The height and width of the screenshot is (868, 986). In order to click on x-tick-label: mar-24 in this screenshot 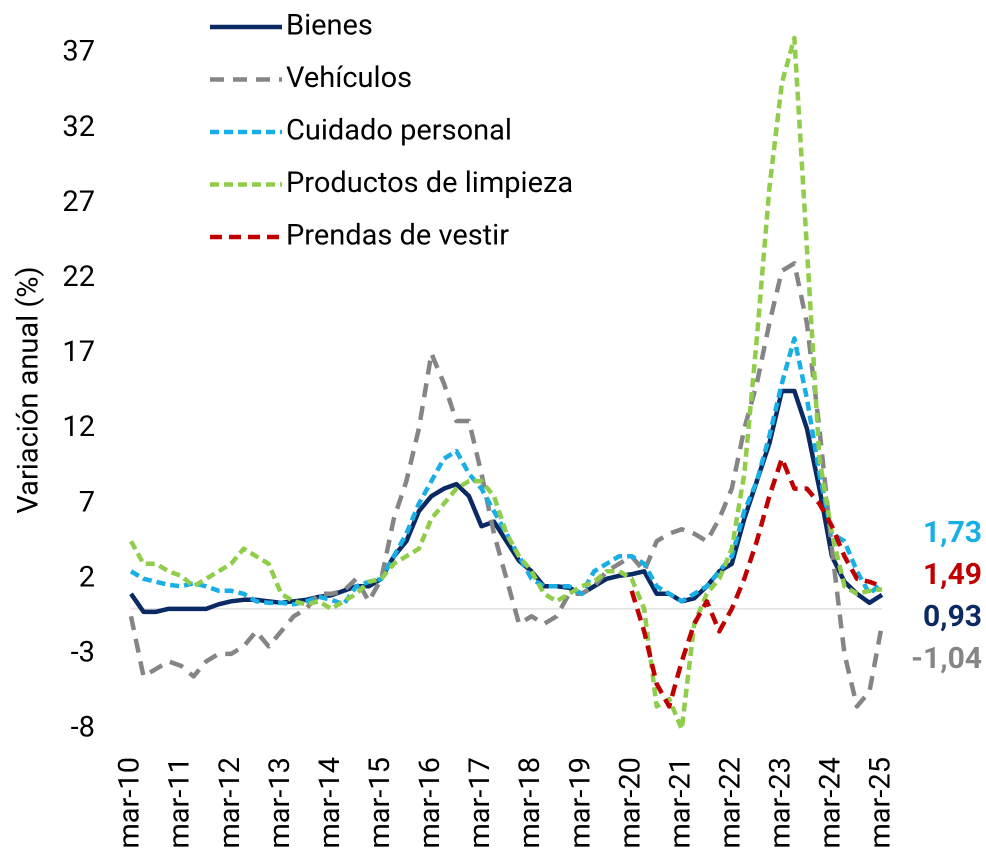, I will do `click(831, 803)`.